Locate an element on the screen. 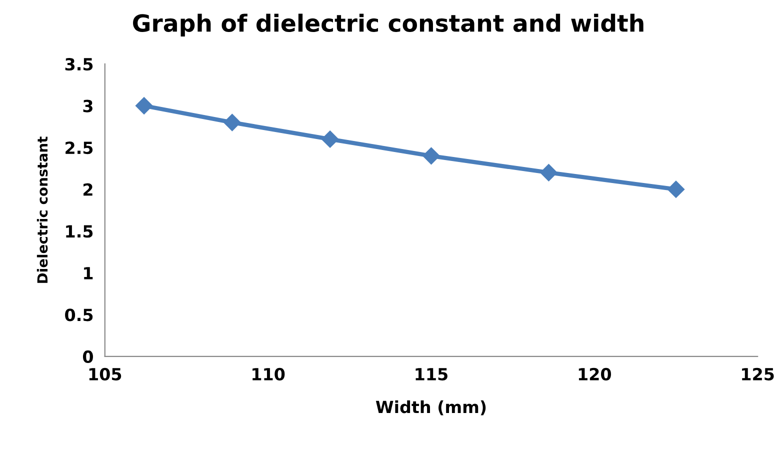 Image resolution: width=777 pixels, height=457 pixels. x-tick-label: 125 is located at coordinates (758, 374).